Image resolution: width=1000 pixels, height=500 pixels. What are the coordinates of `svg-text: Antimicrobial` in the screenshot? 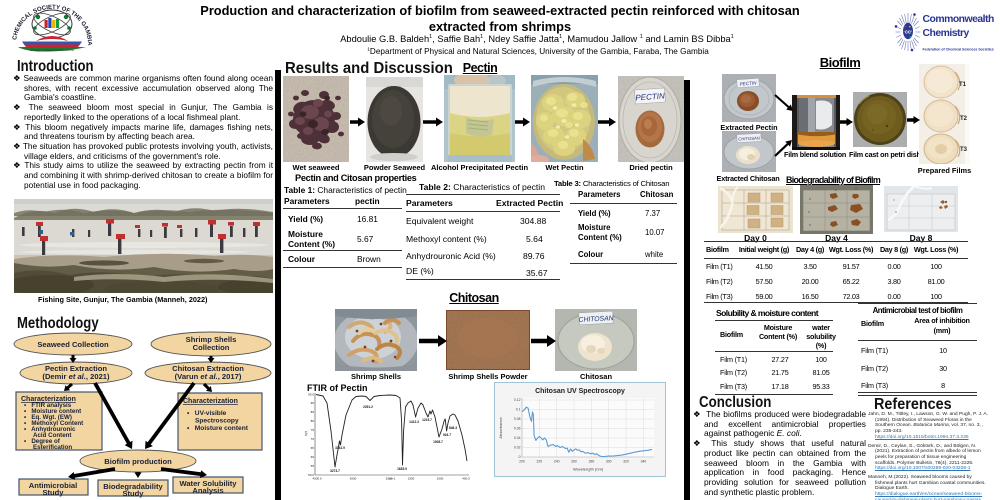 It's located at (53, 485).